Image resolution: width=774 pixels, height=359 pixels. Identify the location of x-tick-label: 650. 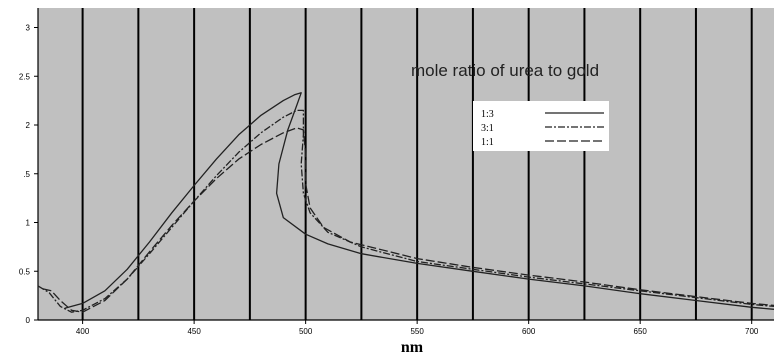
(641, 331).